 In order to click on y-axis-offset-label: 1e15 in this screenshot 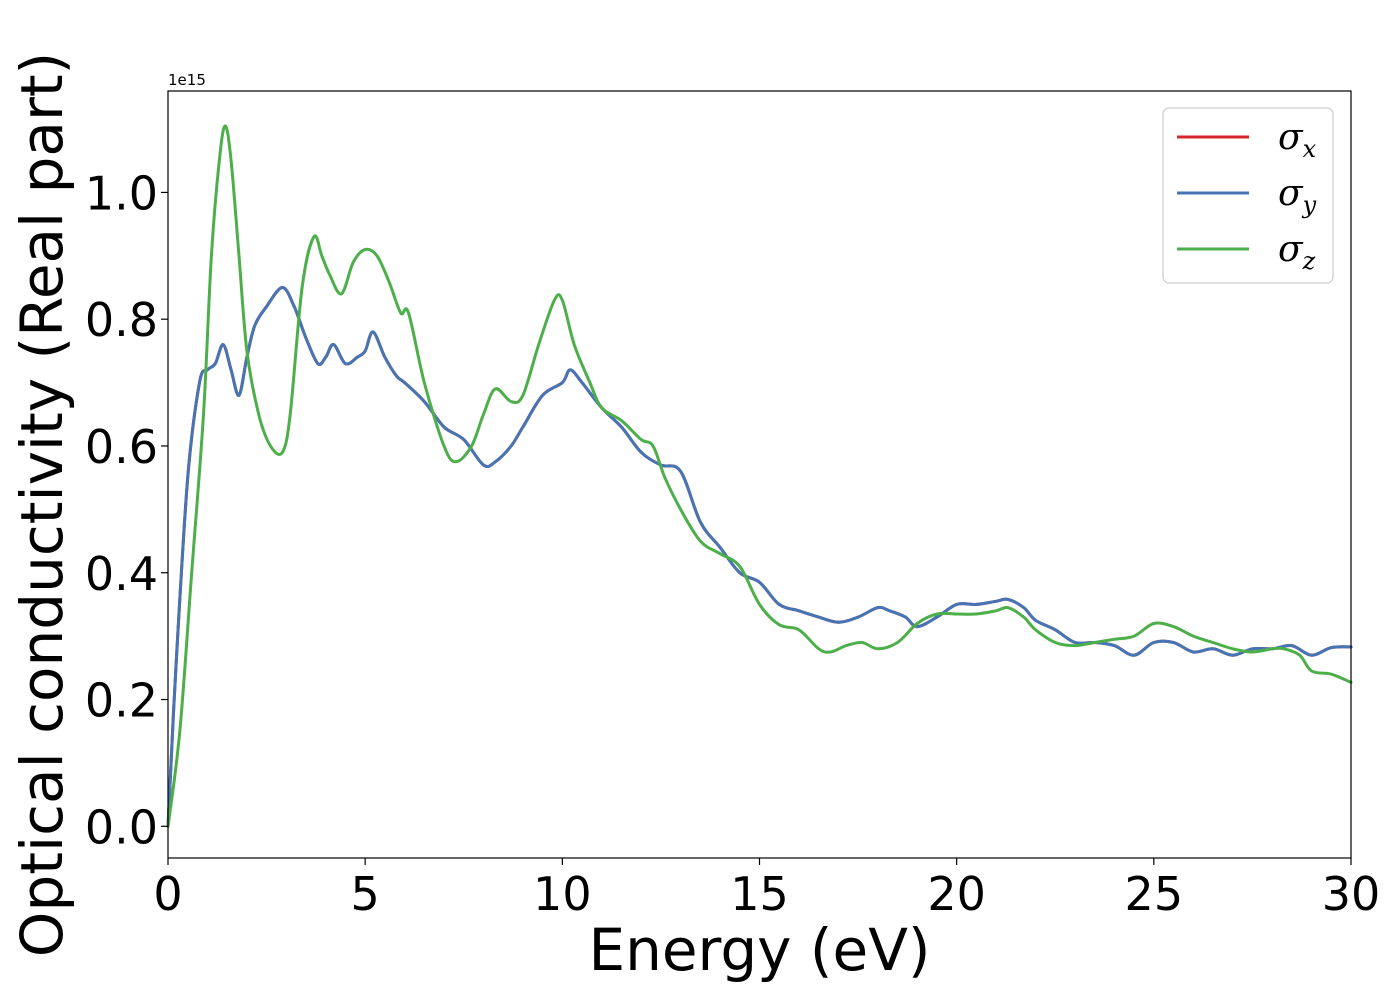, I will do `click(187, 80)`.